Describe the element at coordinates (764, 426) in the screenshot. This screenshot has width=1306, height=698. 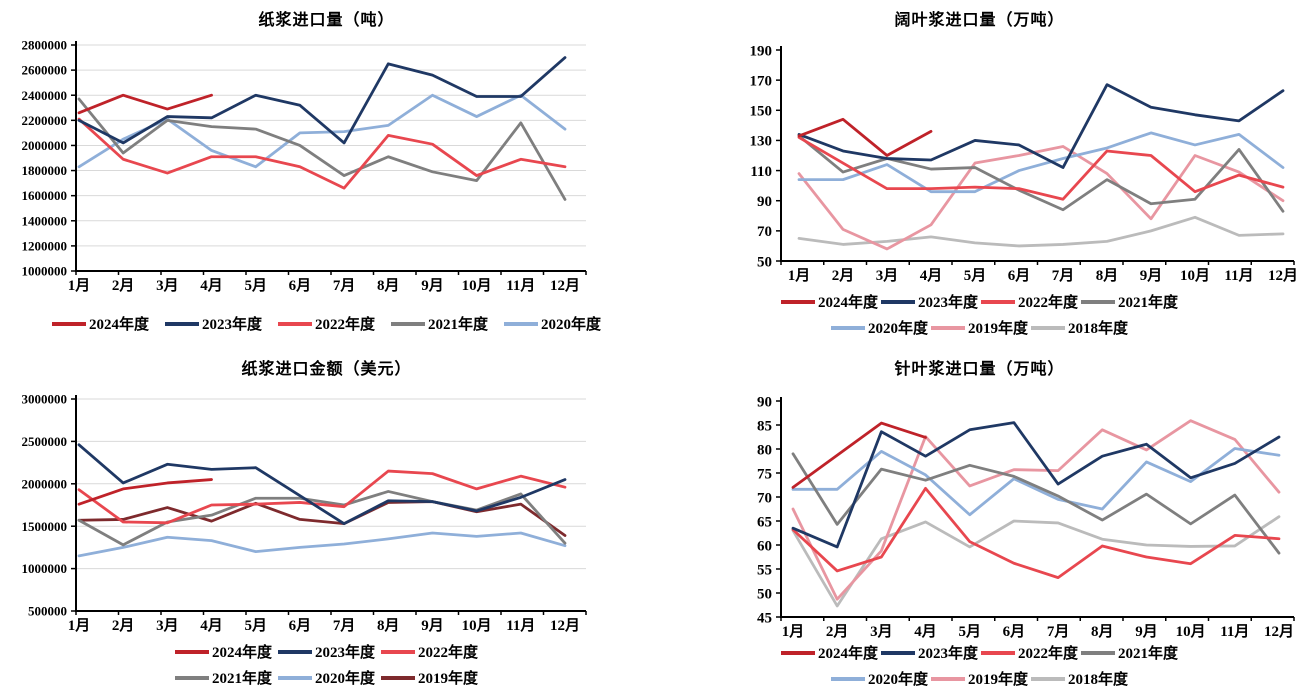
I see `svg-text: 85` at that location.